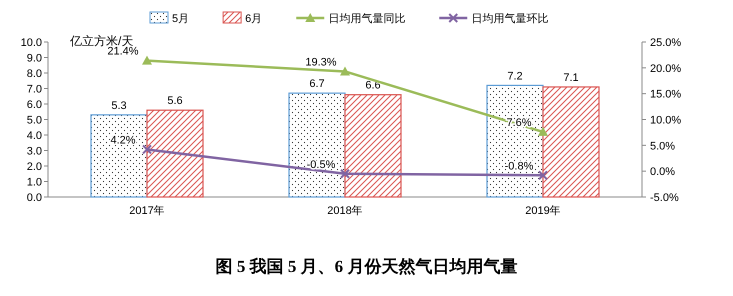 Image resolution: width=733 pixels, height=296 pixels. I want to click on data-label: 5.6, so click(175, 101).